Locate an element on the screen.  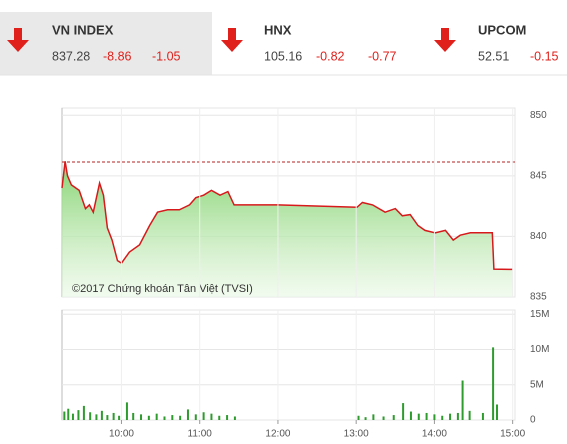
x-tick-label: 10:00 is located at coordinates (121, 434).